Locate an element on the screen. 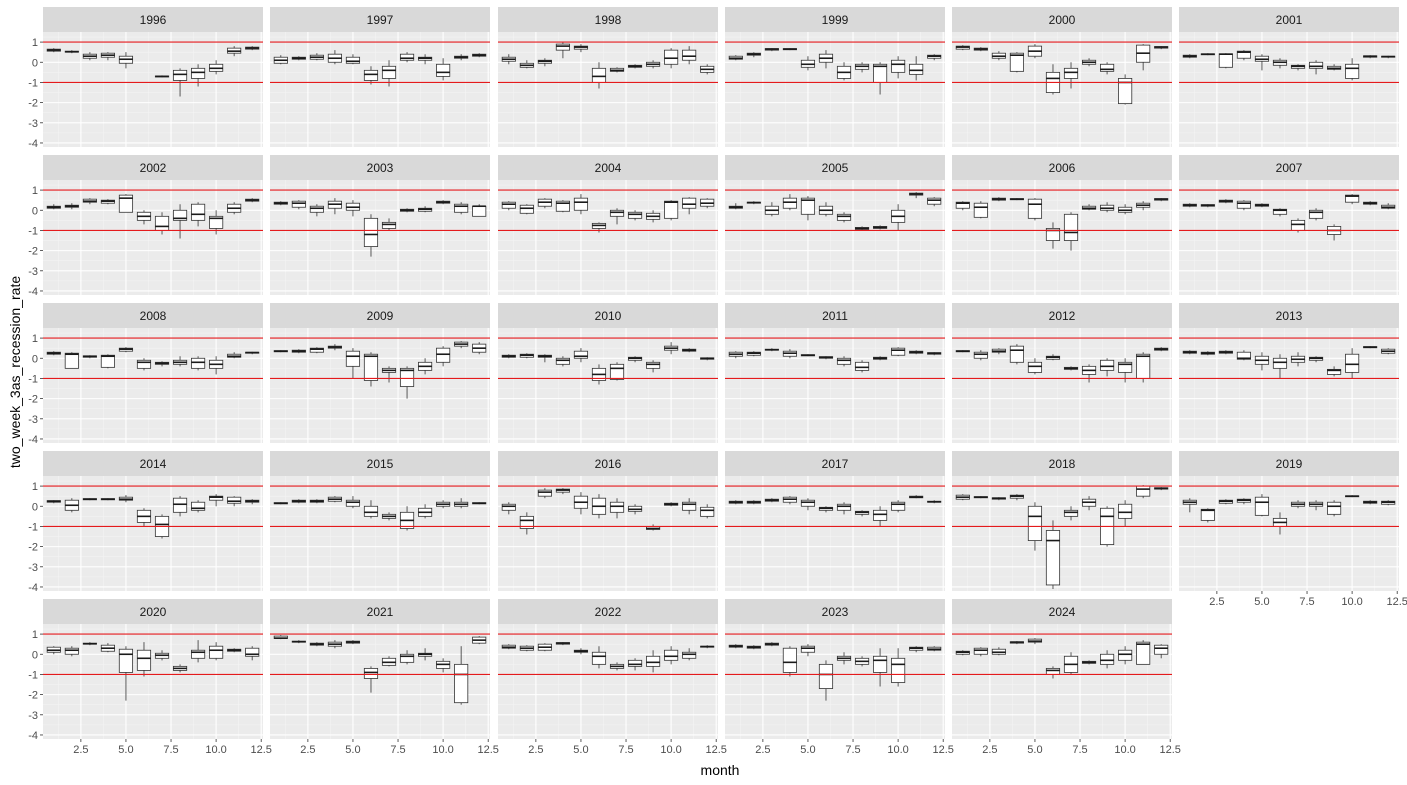 This screenshot has width=1407, height=785. facet-strip-label: 2016 is located at coordinates (608, 464).